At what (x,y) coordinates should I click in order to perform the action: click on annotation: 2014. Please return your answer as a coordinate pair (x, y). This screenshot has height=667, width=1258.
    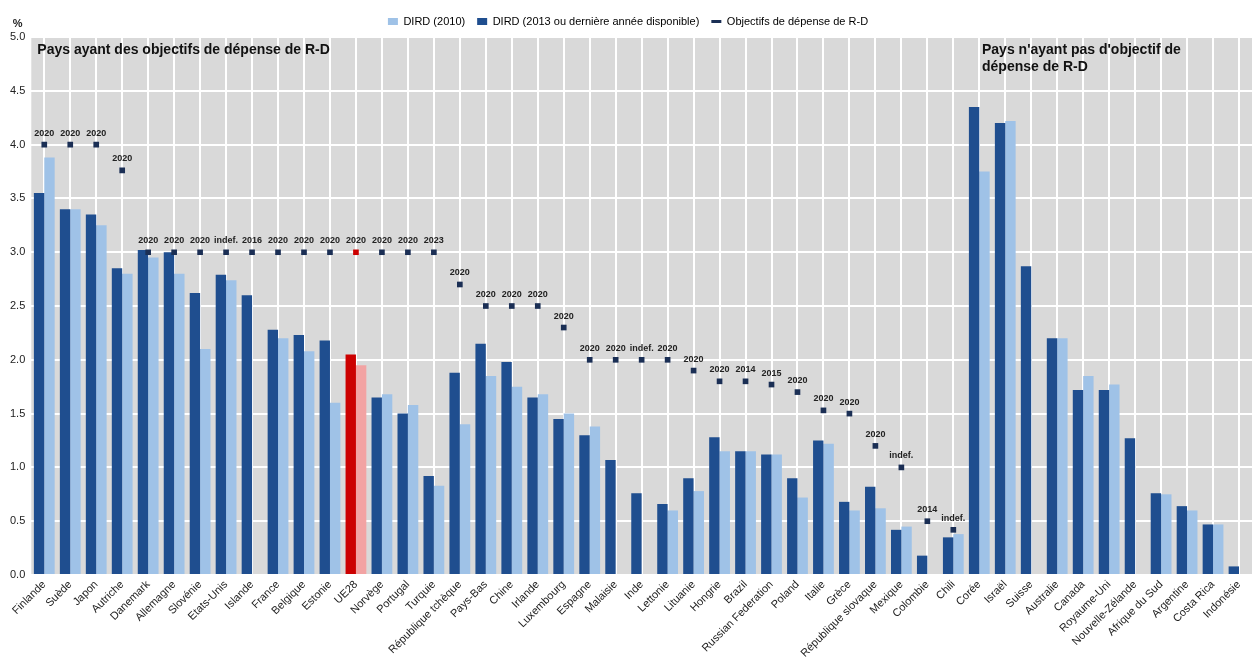
    Looking at the image, I should click on (745, 369).